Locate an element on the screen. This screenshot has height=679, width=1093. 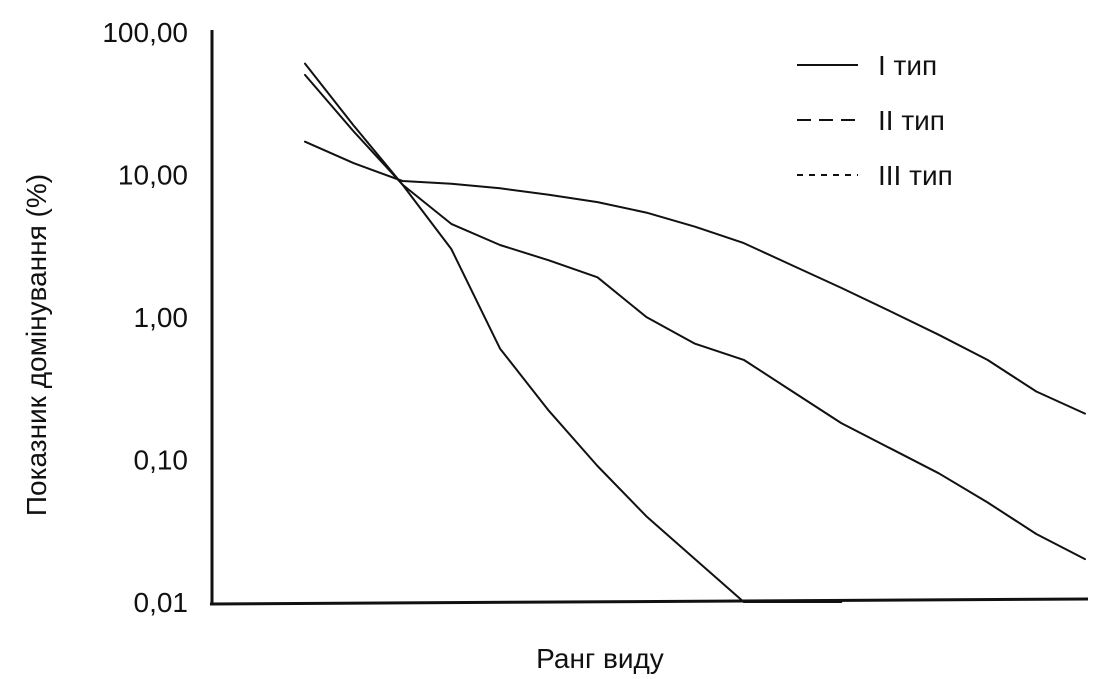
y-tick-label: 0,10 is located at coordinates (161, 460).